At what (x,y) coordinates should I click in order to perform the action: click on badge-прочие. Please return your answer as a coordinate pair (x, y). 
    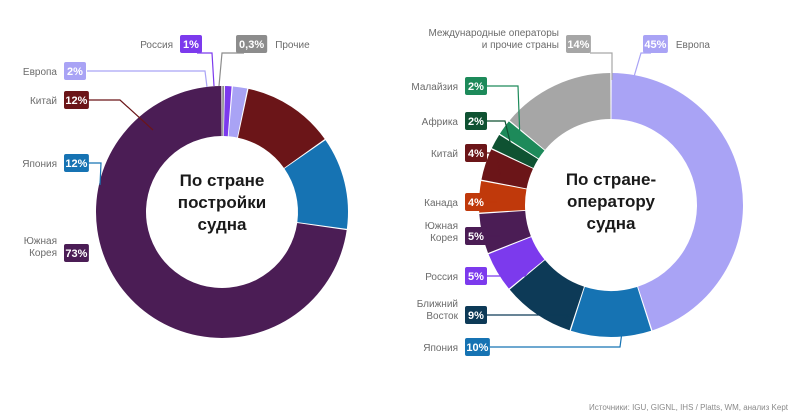
    Looking at the image, I should click on (252, 44).